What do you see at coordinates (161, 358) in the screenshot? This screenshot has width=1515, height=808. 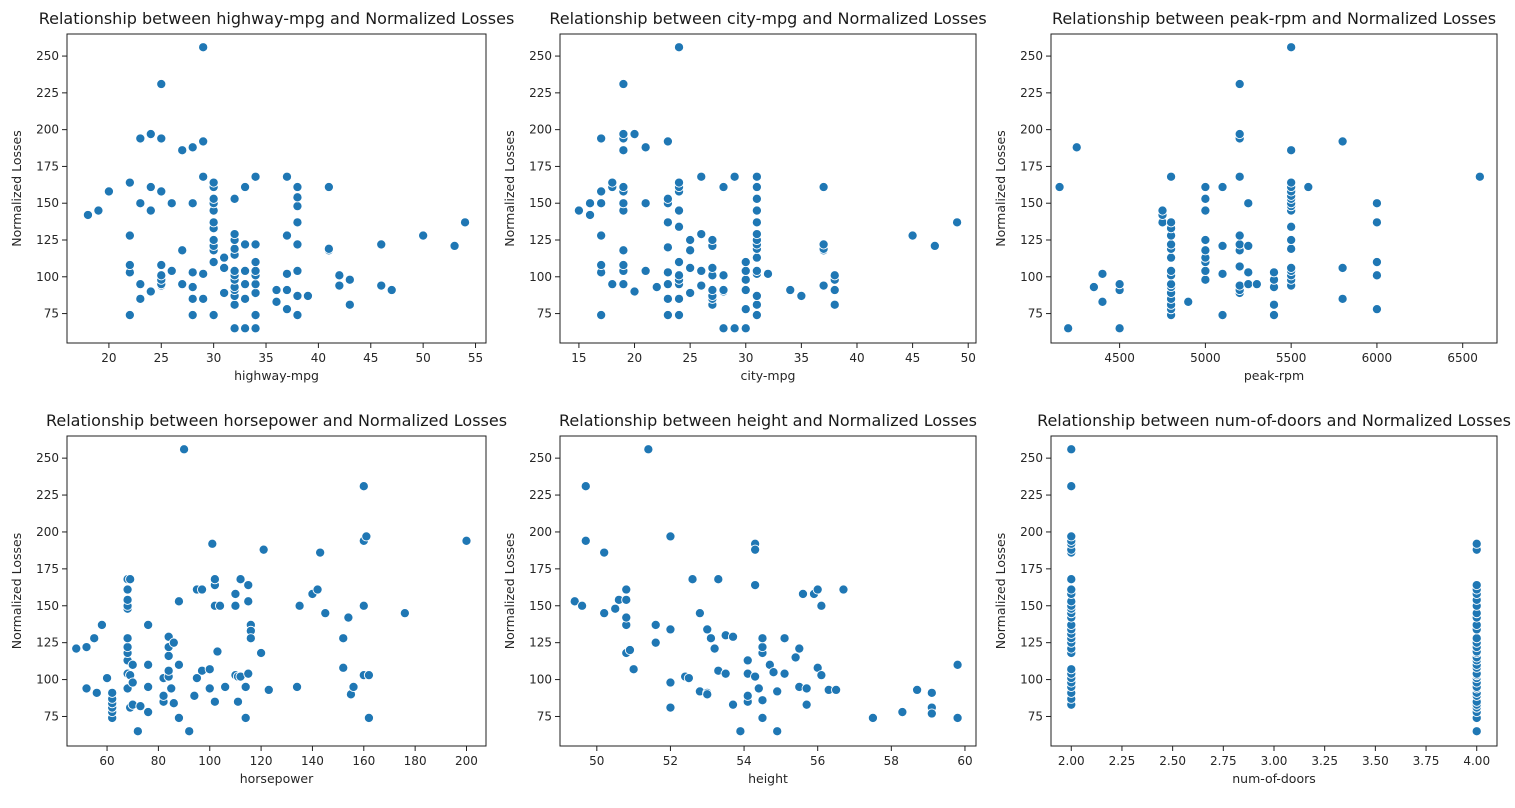 I see `x-tick-label: 25` at bounding box center [161, 358].